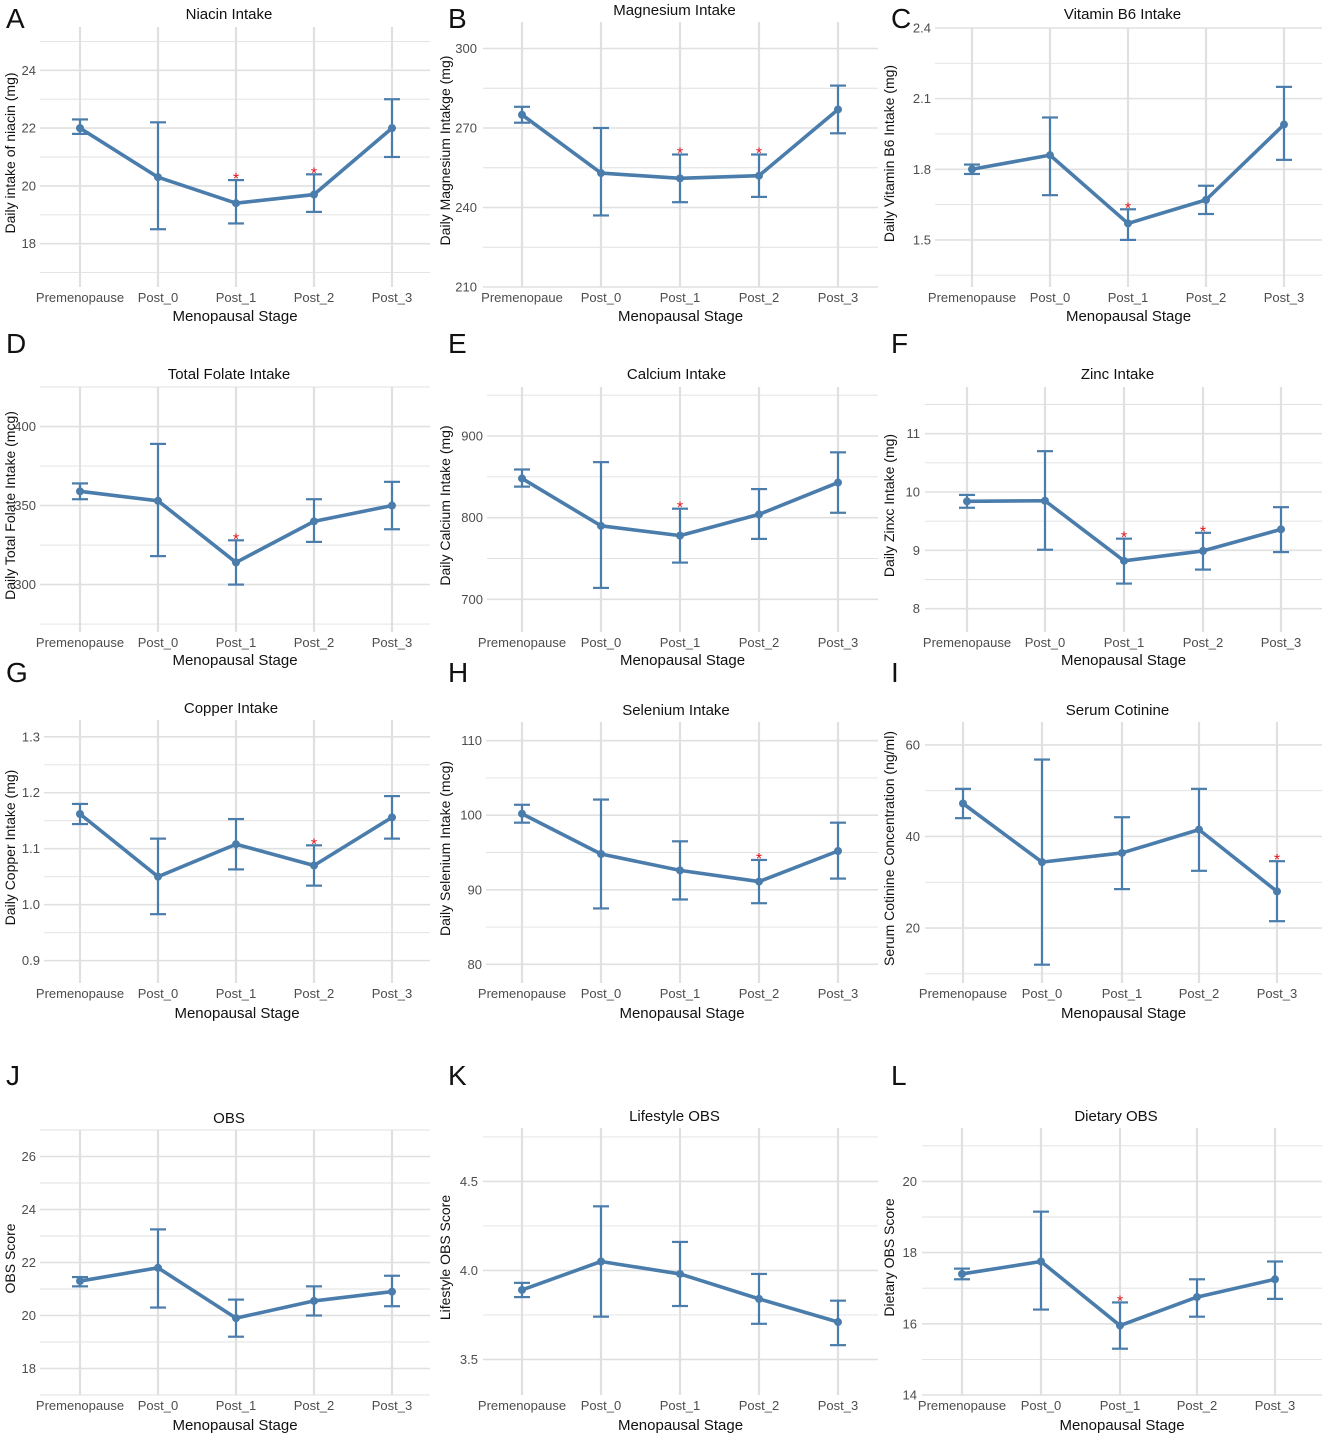 This screenshot has height=1438, width=1326. Describe the element at coordinates (15, 18) in the screenshot. I see `panel-letter: A` at that location.